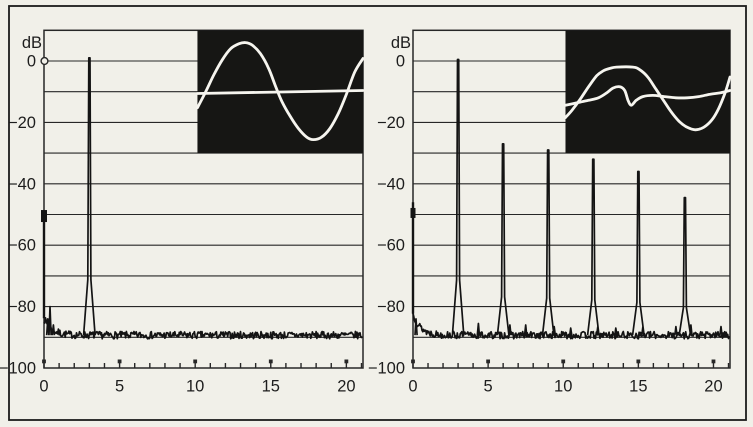 This screenshot has height=427, width=753. What do you see at coordinates (44, 61) in the screenshot?
I see `zero-db-marker` at bounding box center [44, 61].